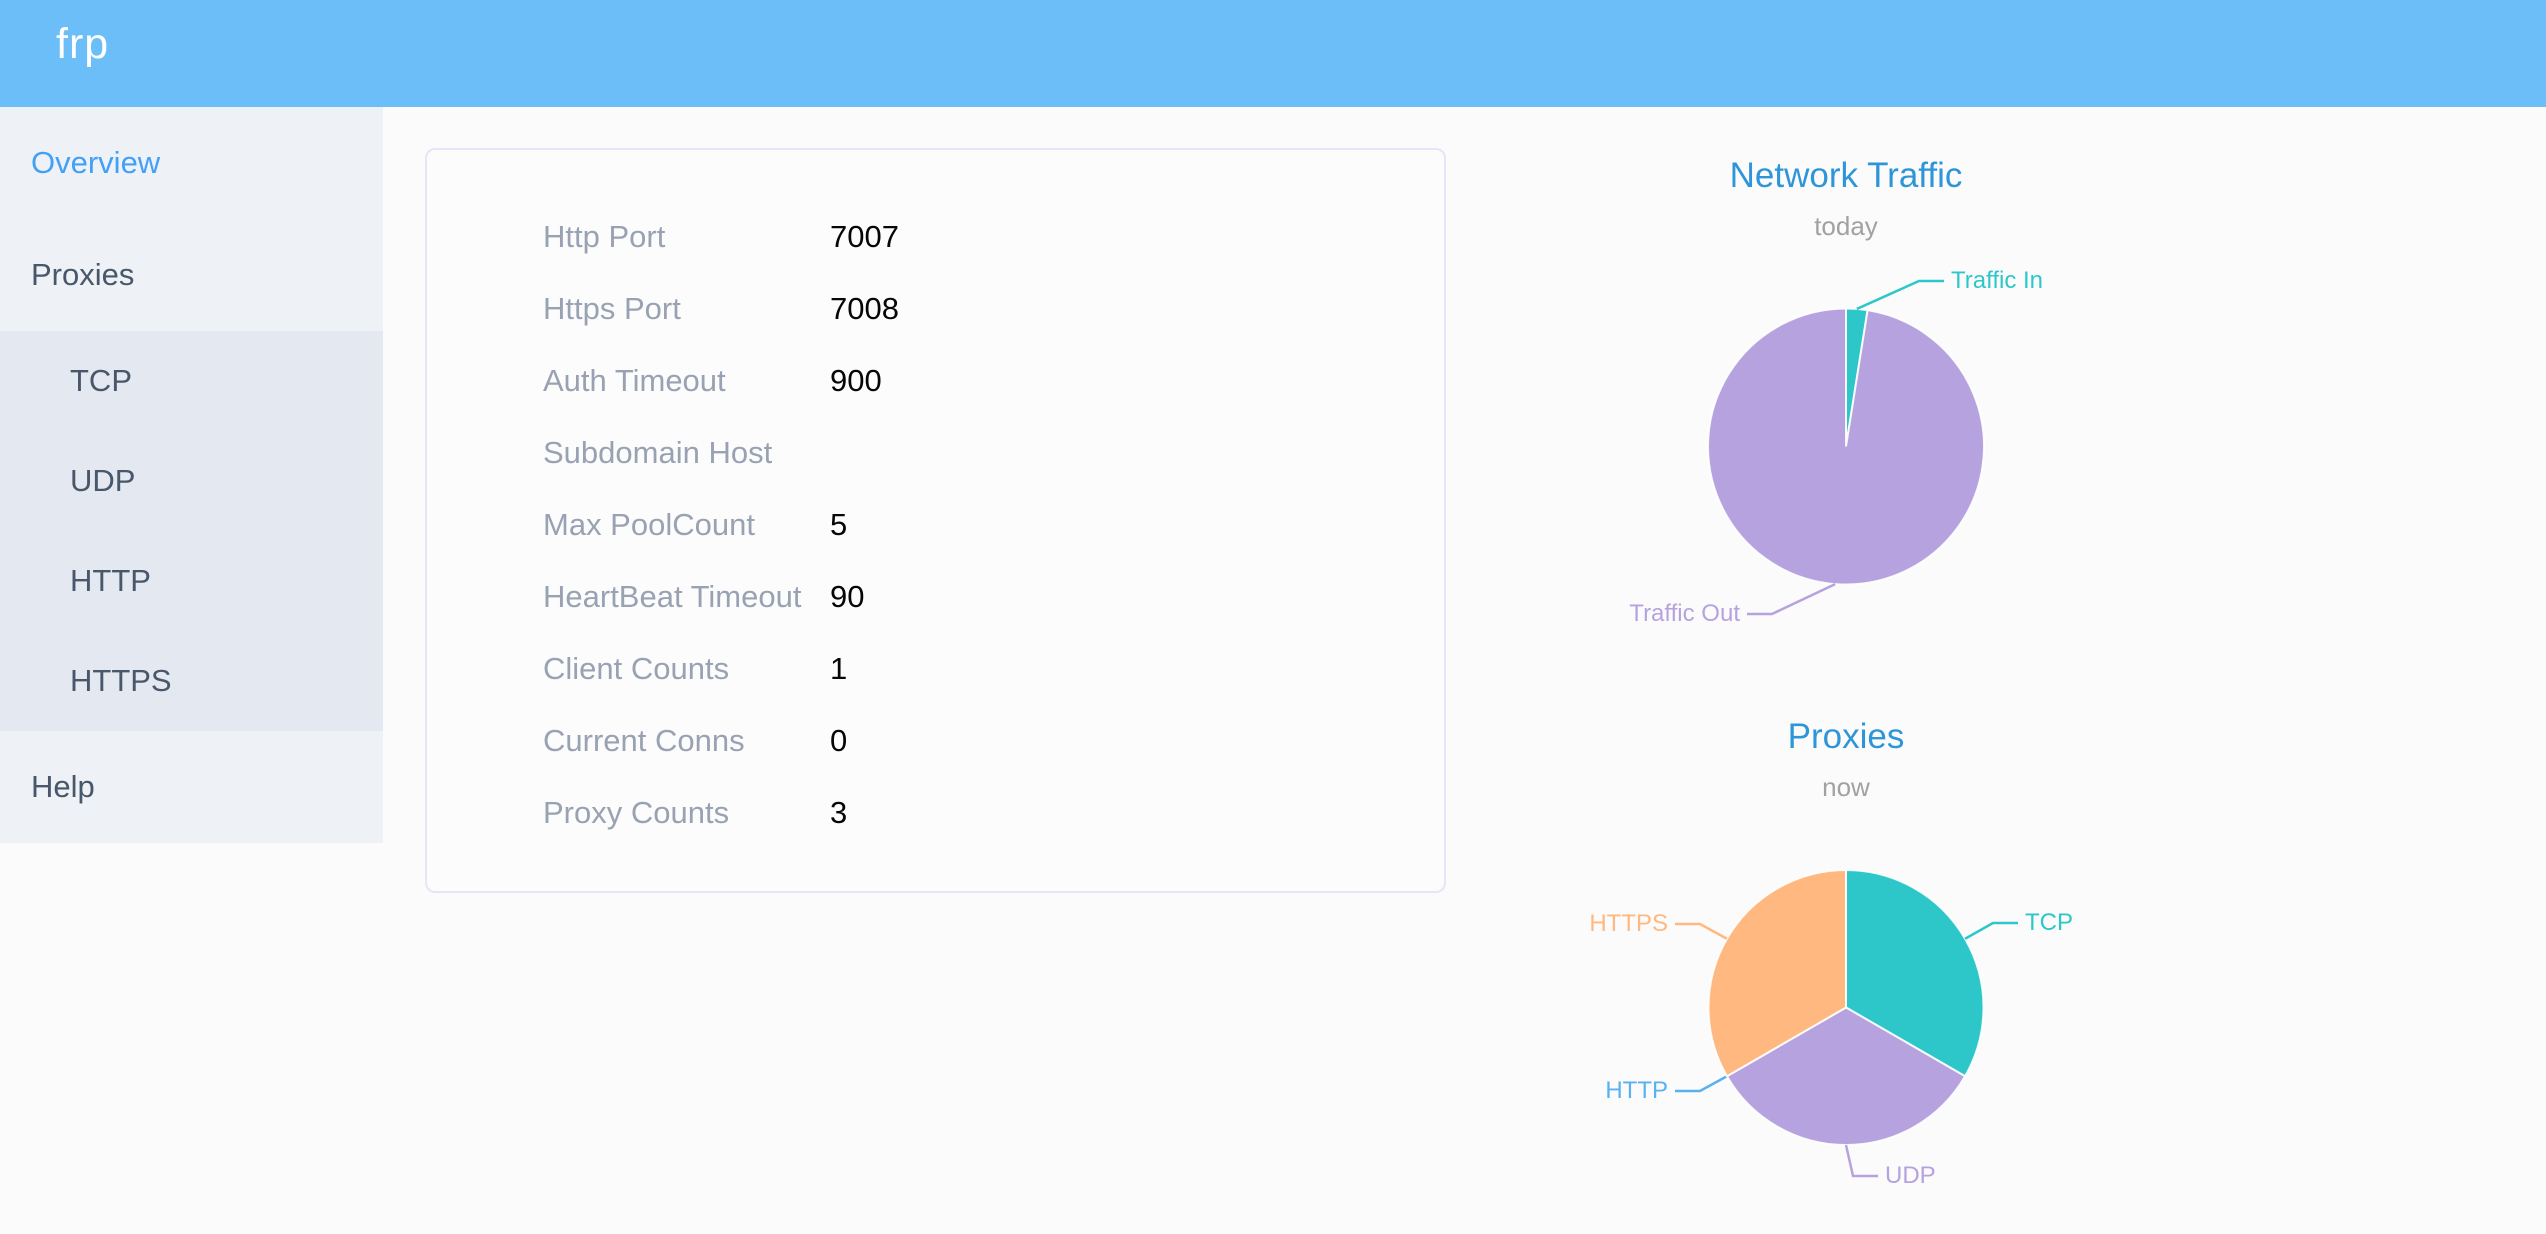 The width and height of the screenshot is (2546, 1234). I want to click on pie-leader-http, so click(1701, 1084).